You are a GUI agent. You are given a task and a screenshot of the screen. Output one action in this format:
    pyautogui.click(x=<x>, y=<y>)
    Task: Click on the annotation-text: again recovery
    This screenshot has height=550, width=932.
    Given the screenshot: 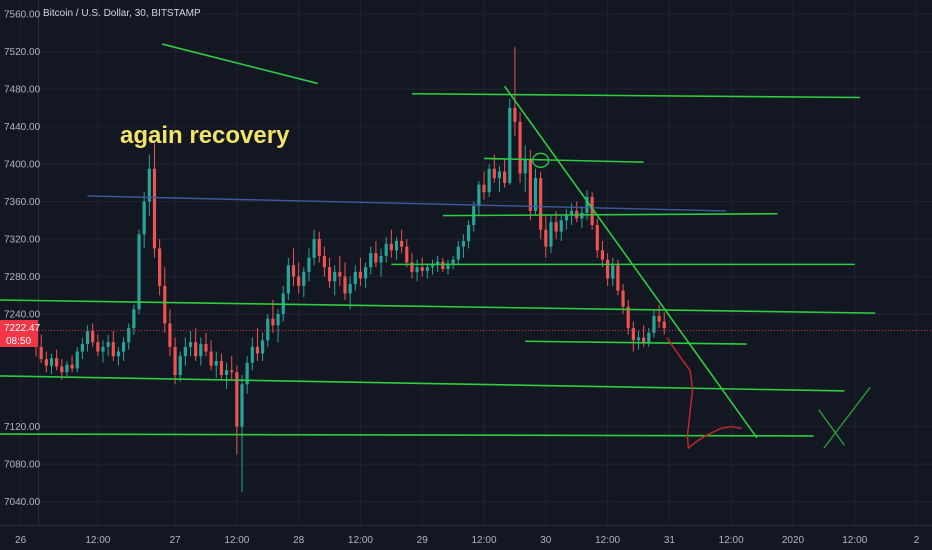 What is the action you would take?
    pyautogui.click(x=205, y=135)
    